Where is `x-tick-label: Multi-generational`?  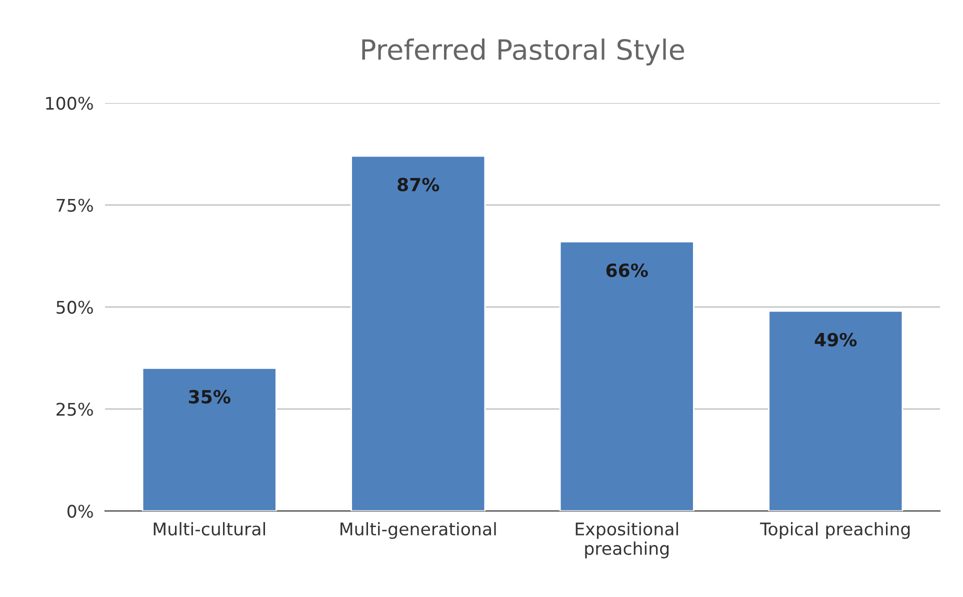 x-tick-label: Multi-generational is located at coordinates (418, 530).